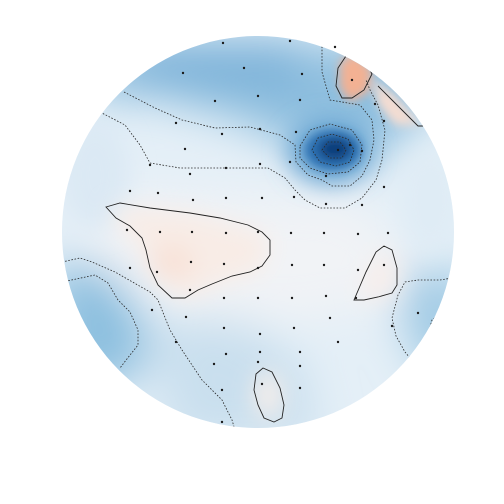  I want to click on contour-right-lobe, so click(422, 319).